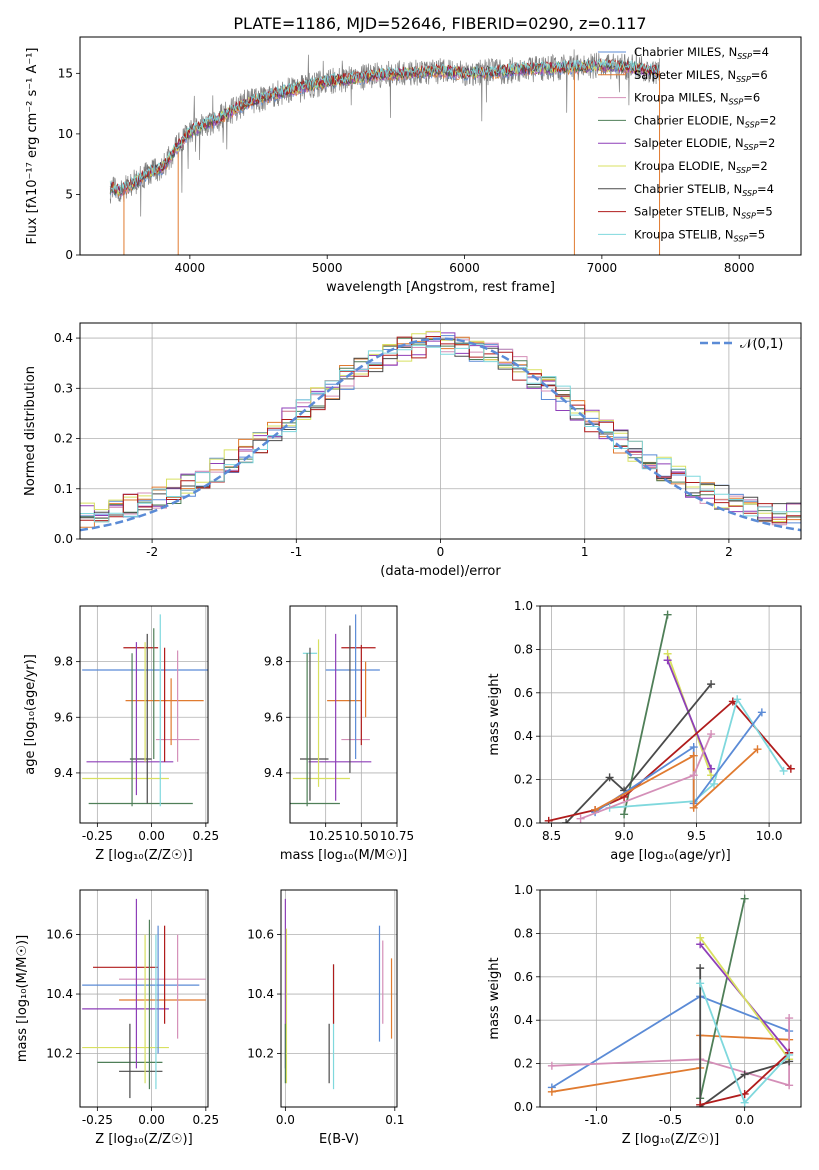 The image size is (819, 1170). Describe the element at coordinates (394, 1120) in the screenshot. I see `x-tick-label: 0.1` at that location.